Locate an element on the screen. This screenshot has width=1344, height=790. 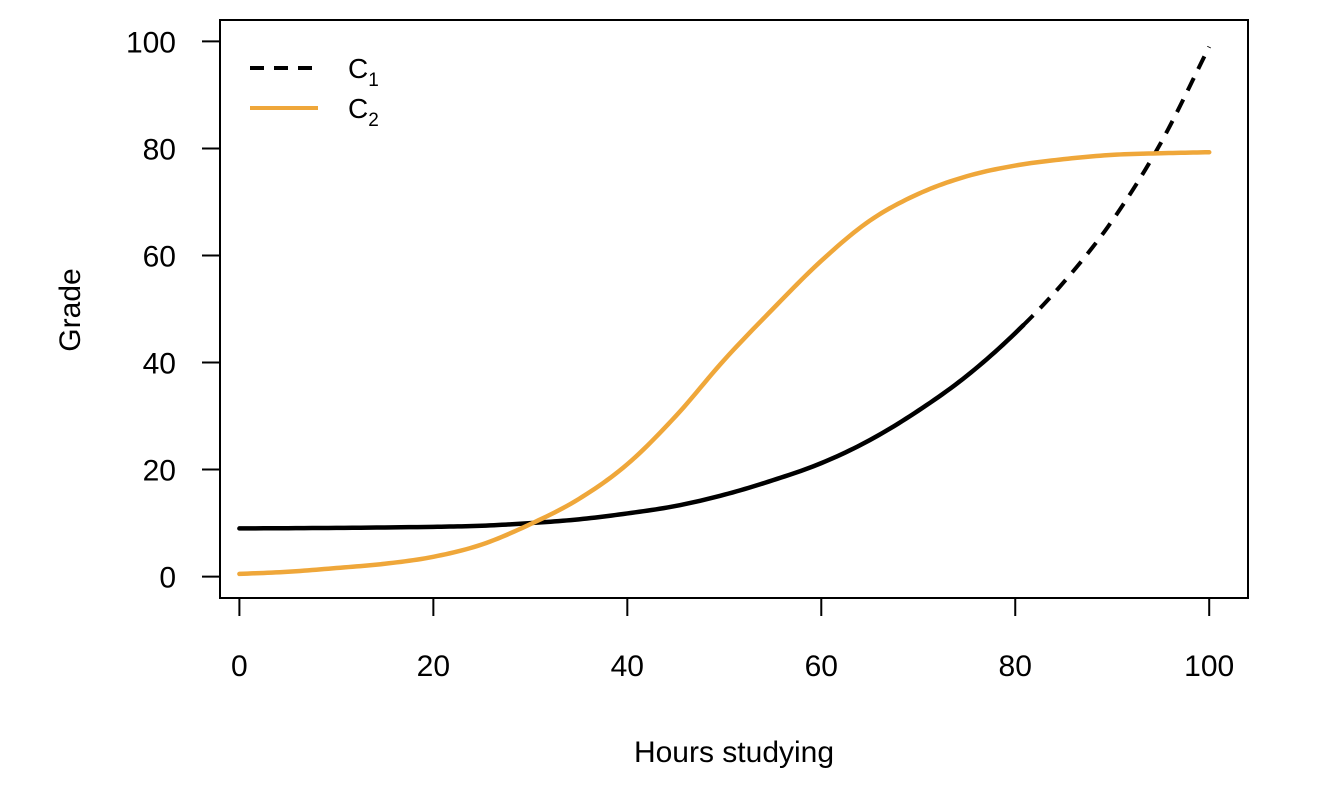
y-tick-label: 20 is located at coordinates (159, 471).